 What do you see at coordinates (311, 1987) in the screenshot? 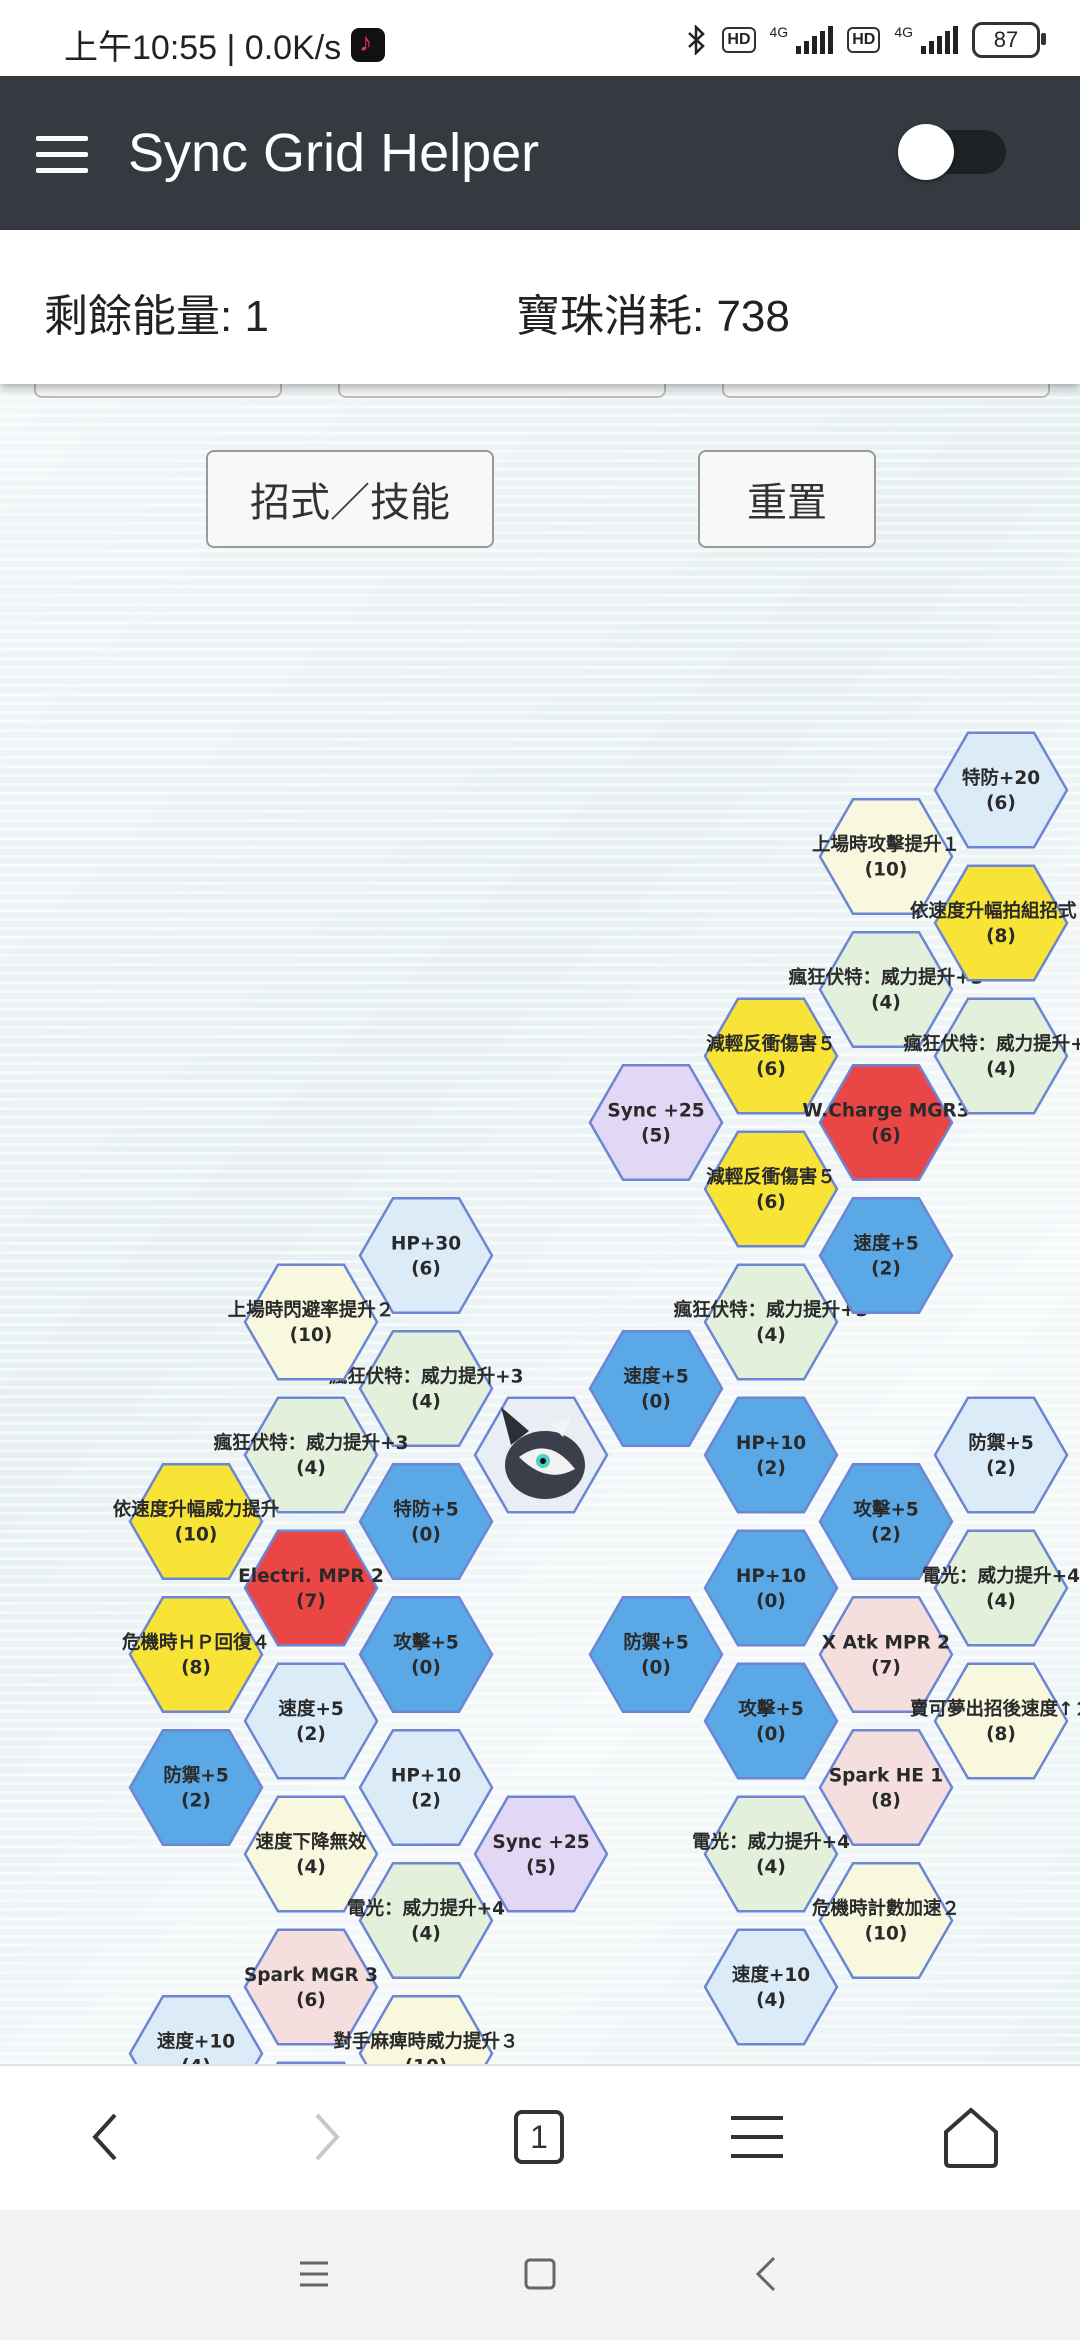
I see `grid-tile: Spark MGR 3 (6)` at bounding box center [311, 1987].